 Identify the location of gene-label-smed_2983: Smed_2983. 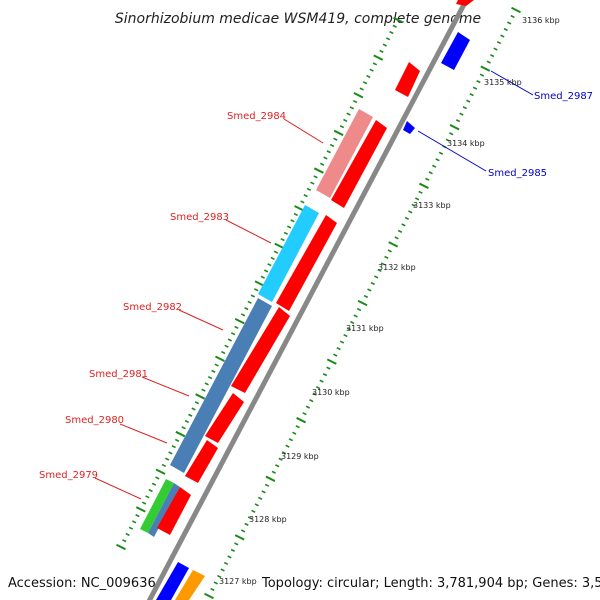
(199, 217).